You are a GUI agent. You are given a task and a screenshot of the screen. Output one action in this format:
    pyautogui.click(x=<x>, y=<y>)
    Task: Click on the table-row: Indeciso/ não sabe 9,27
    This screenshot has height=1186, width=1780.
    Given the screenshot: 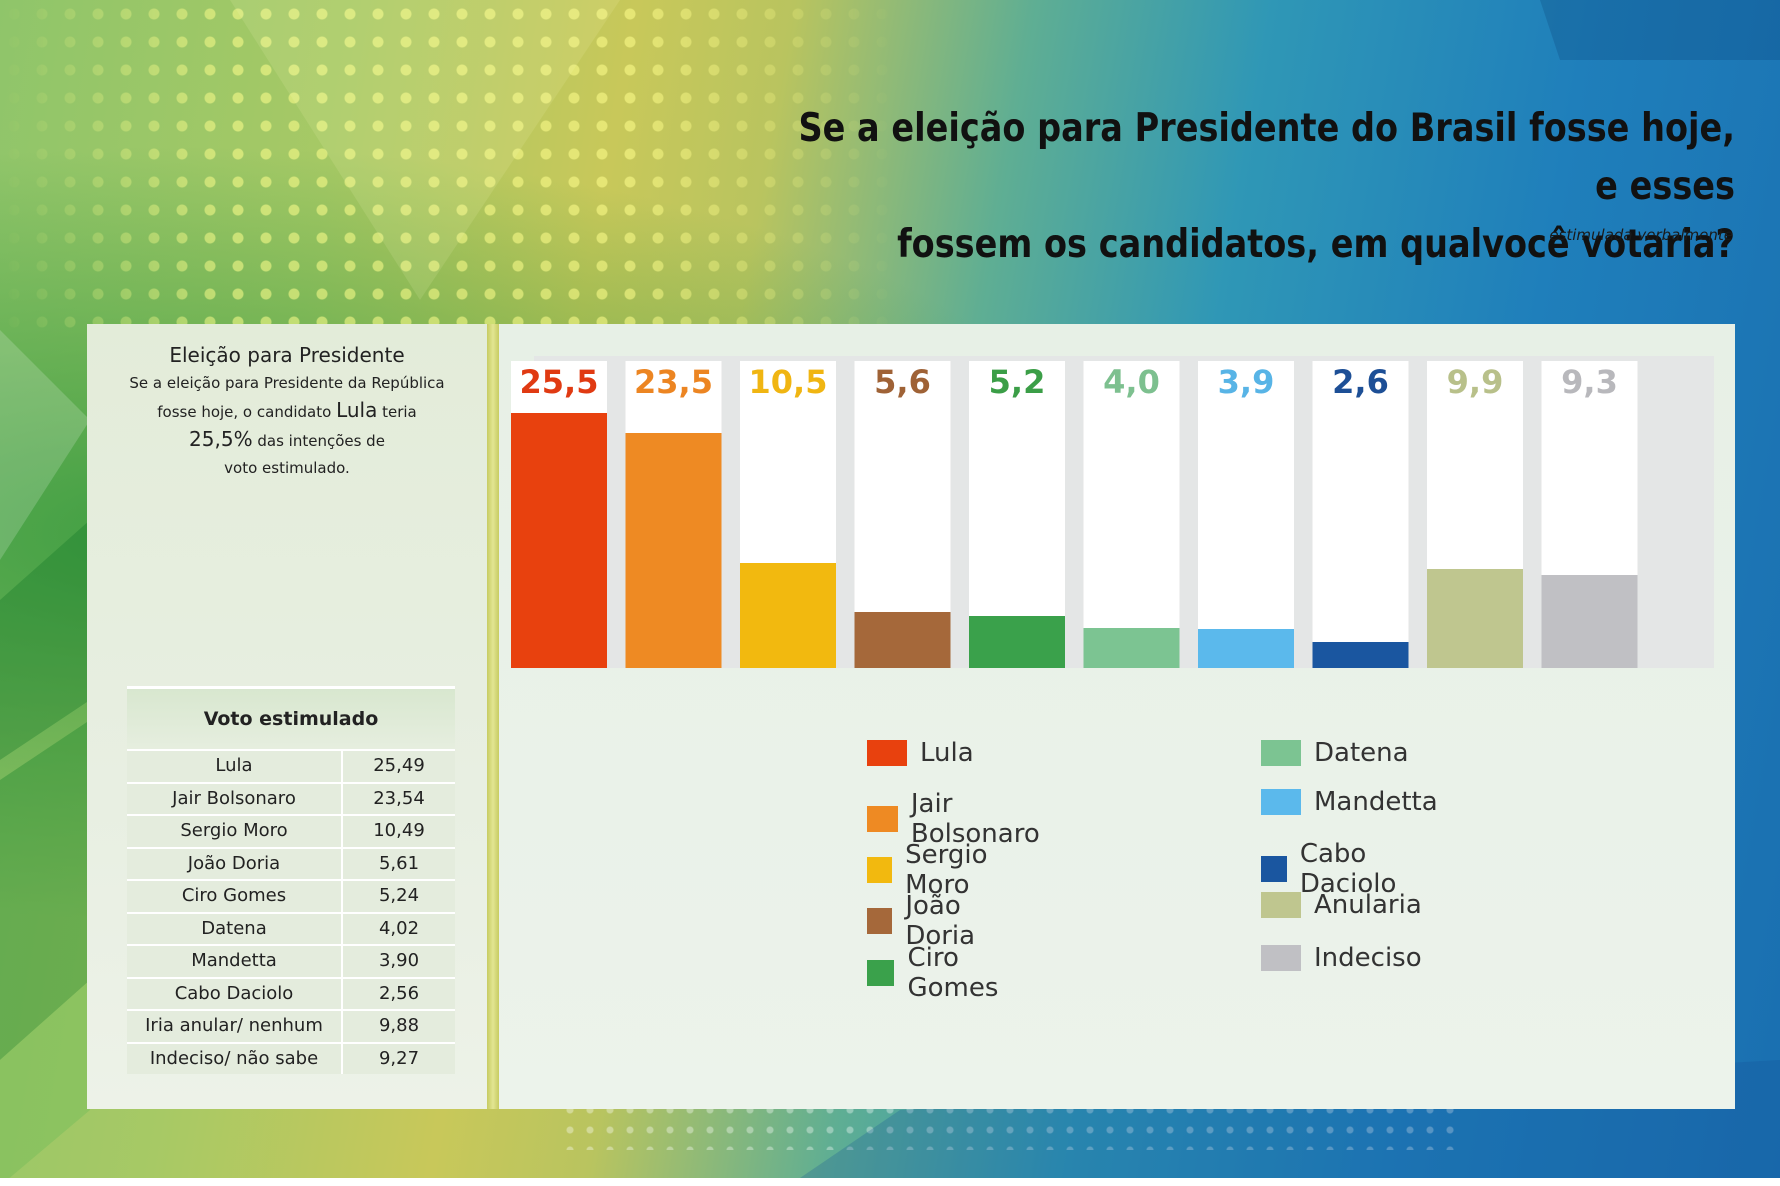 What is the action you would take?
    pyautogui.click(x=291, y=1057)
    